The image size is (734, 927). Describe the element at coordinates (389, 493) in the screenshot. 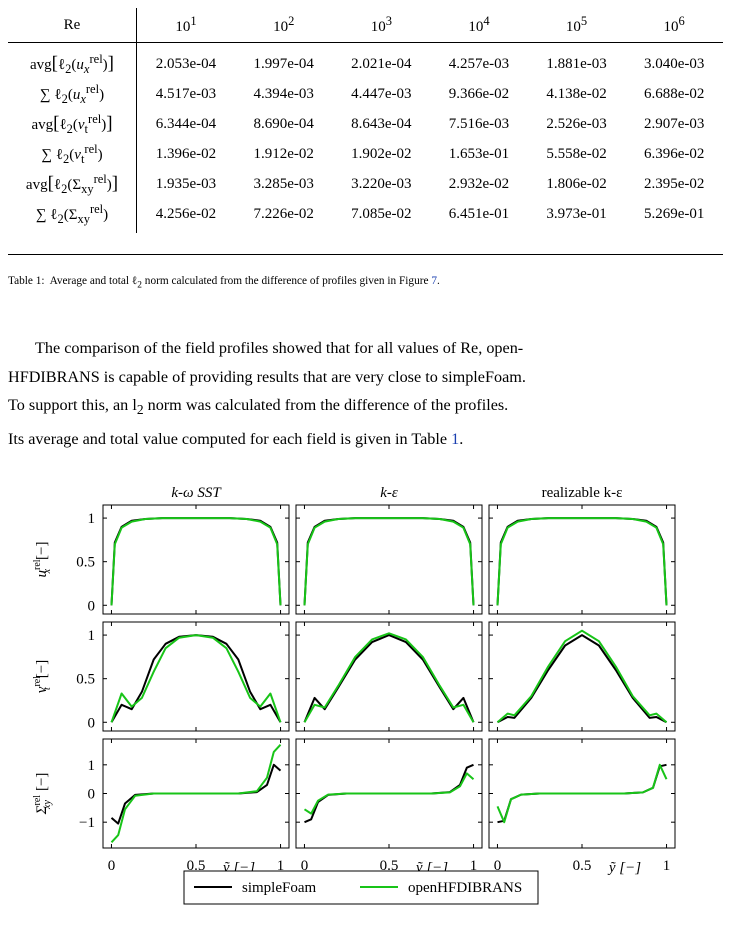

I see `column-title: k-ε` at that location.